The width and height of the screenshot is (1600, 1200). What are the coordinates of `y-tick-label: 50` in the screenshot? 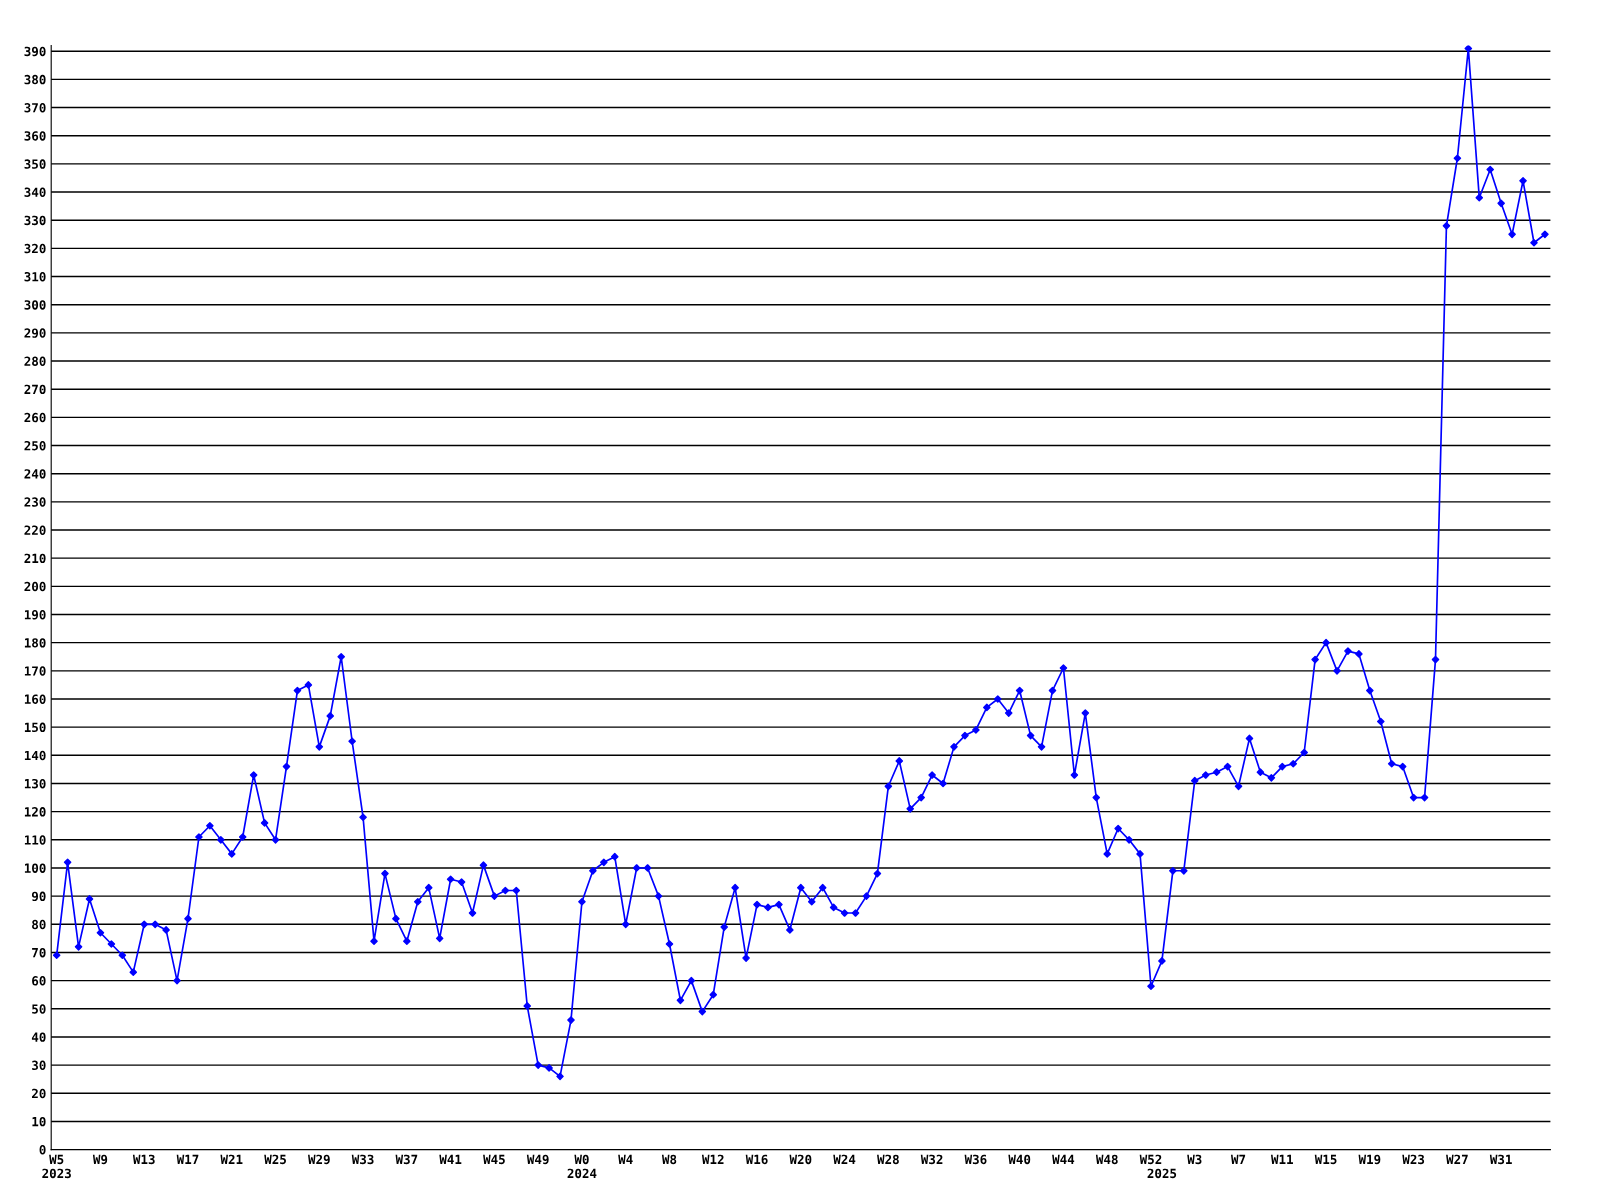 It's located at (39, 1009).